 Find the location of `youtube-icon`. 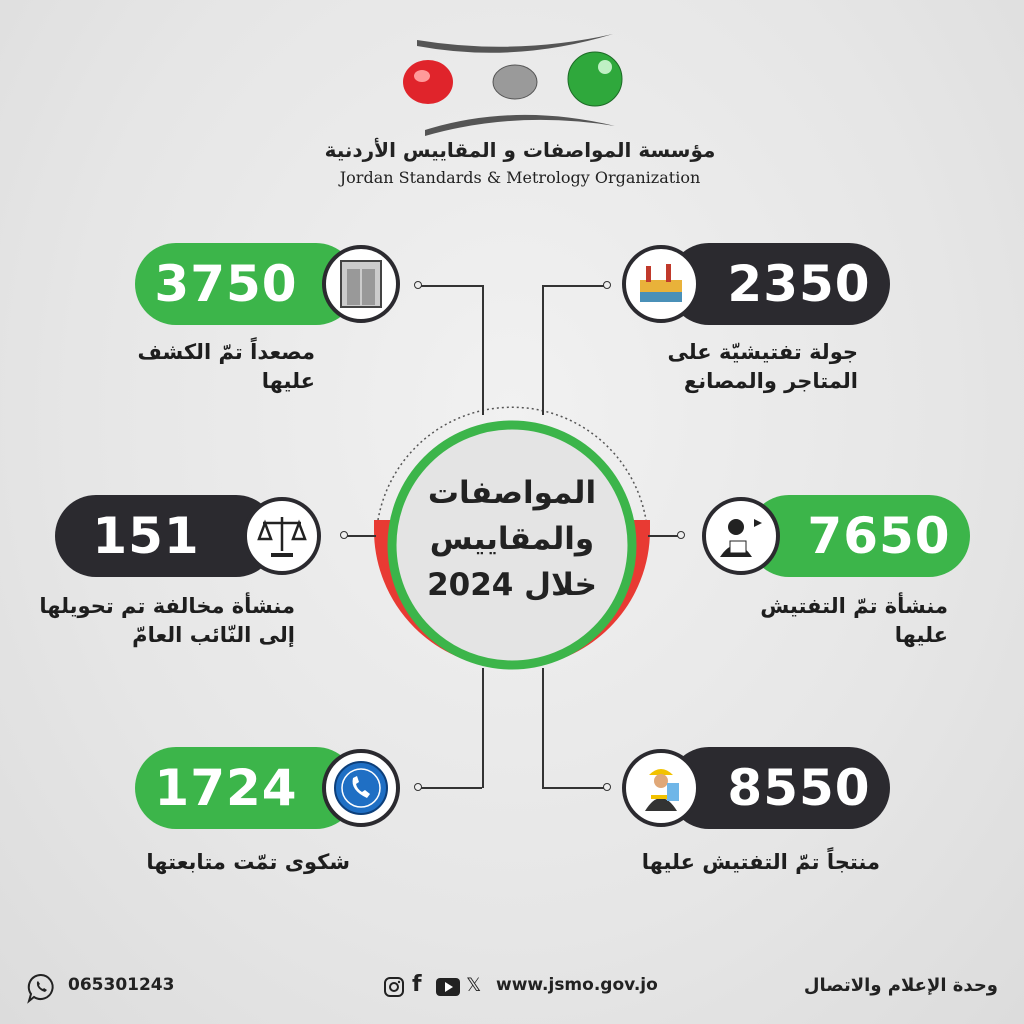

youtube-icon is located at coordinates (448, 987).